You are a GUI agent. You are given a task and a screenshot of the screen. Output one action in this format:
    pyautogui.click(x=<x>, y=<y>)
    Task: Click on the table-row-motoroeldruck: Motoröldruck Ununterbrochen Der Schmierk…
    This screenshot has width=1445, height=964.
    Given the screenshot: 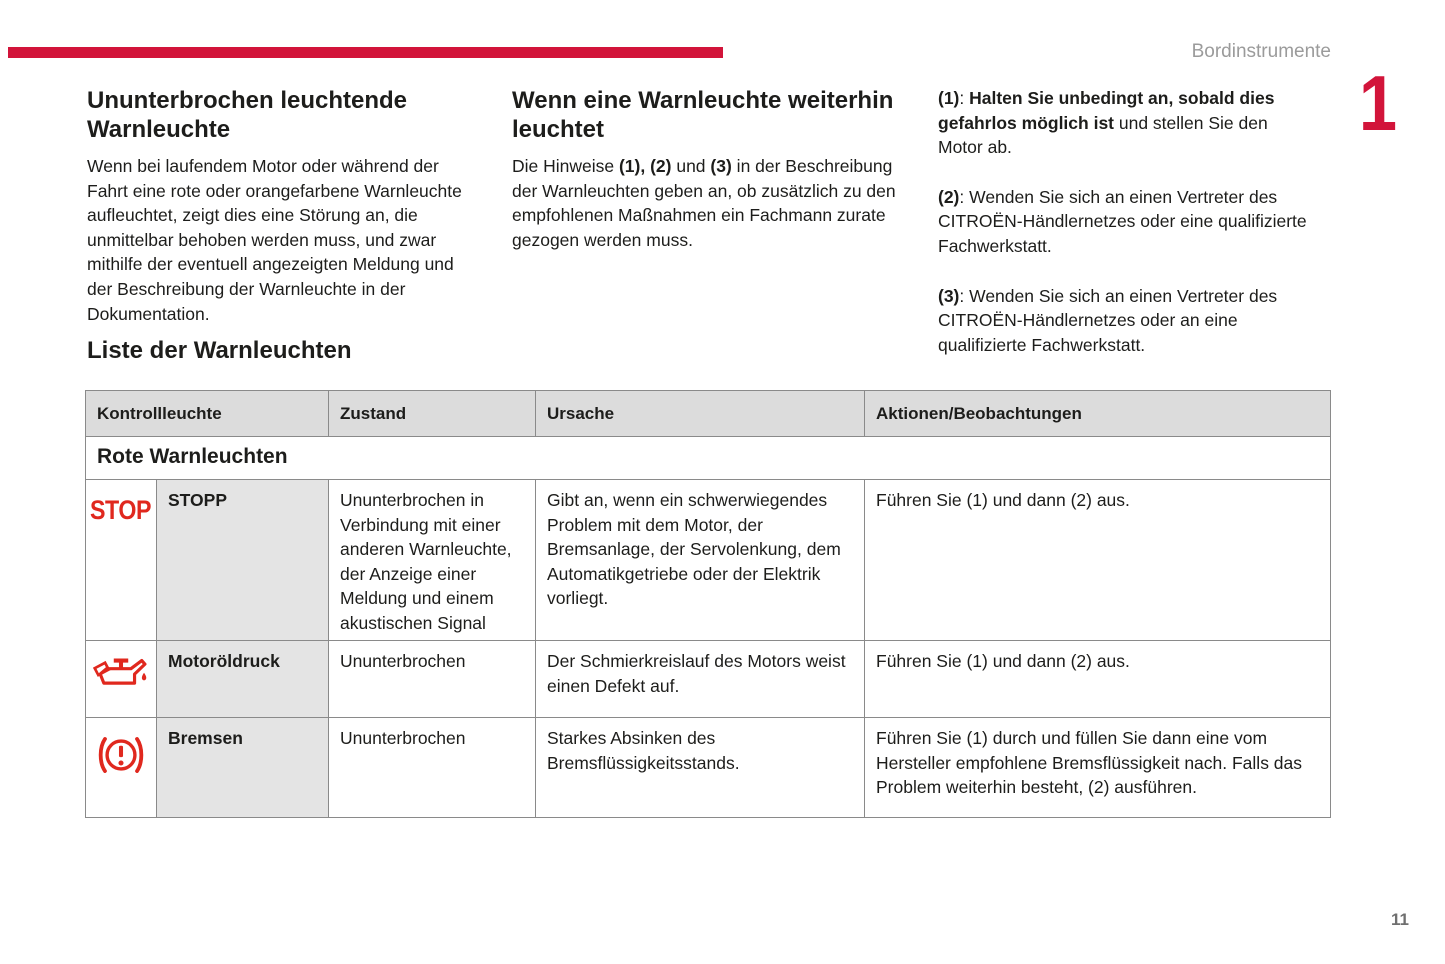 What is the action you would take?
    pyautogui.click(x=708, y=678)
    